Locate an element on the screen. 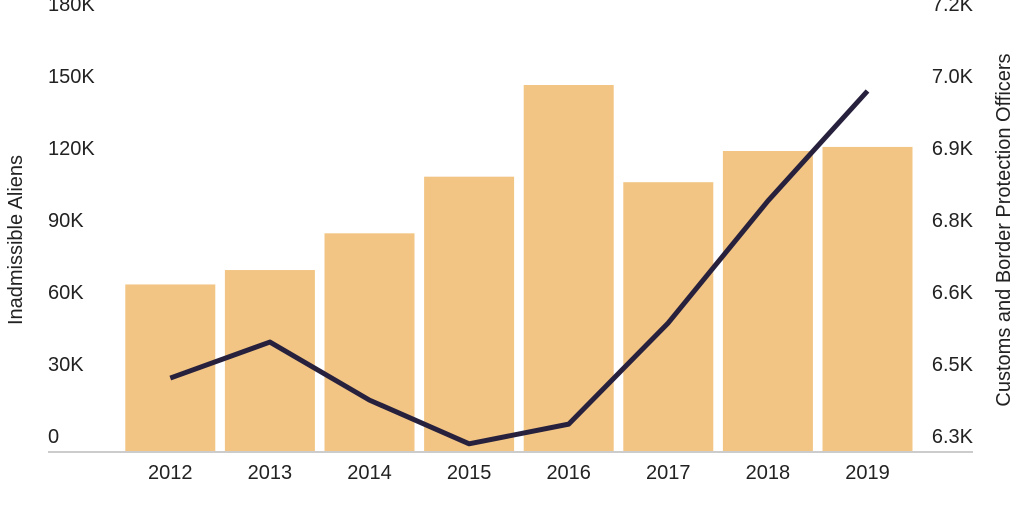  x-tick-label: 2014 is located at coordinates (369, 473).